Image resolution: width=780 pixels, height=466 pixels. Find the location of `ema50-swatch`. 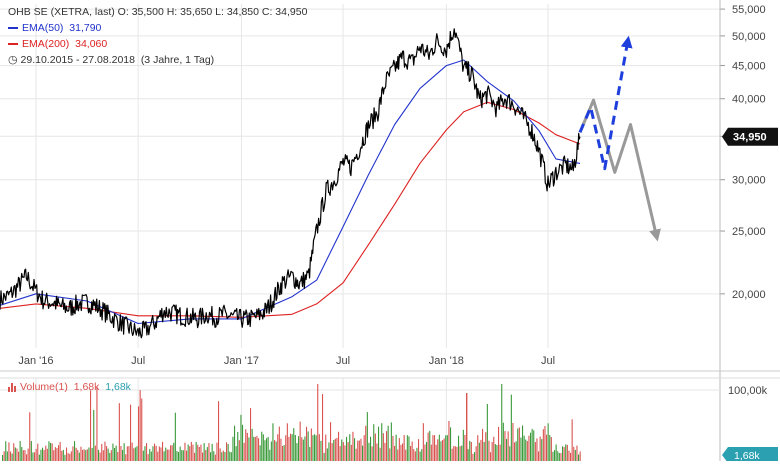

ema50-swatch is located at coordinates (13, 28).